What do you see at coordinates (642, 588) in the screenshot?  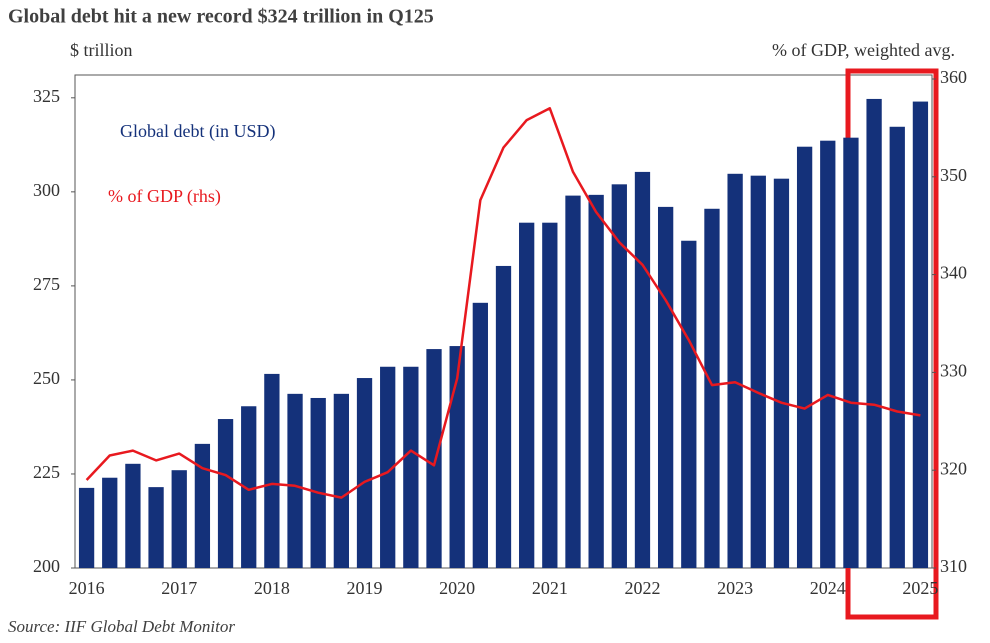 I see `x-tick-label: 2022` at bounding box center [642, 588].